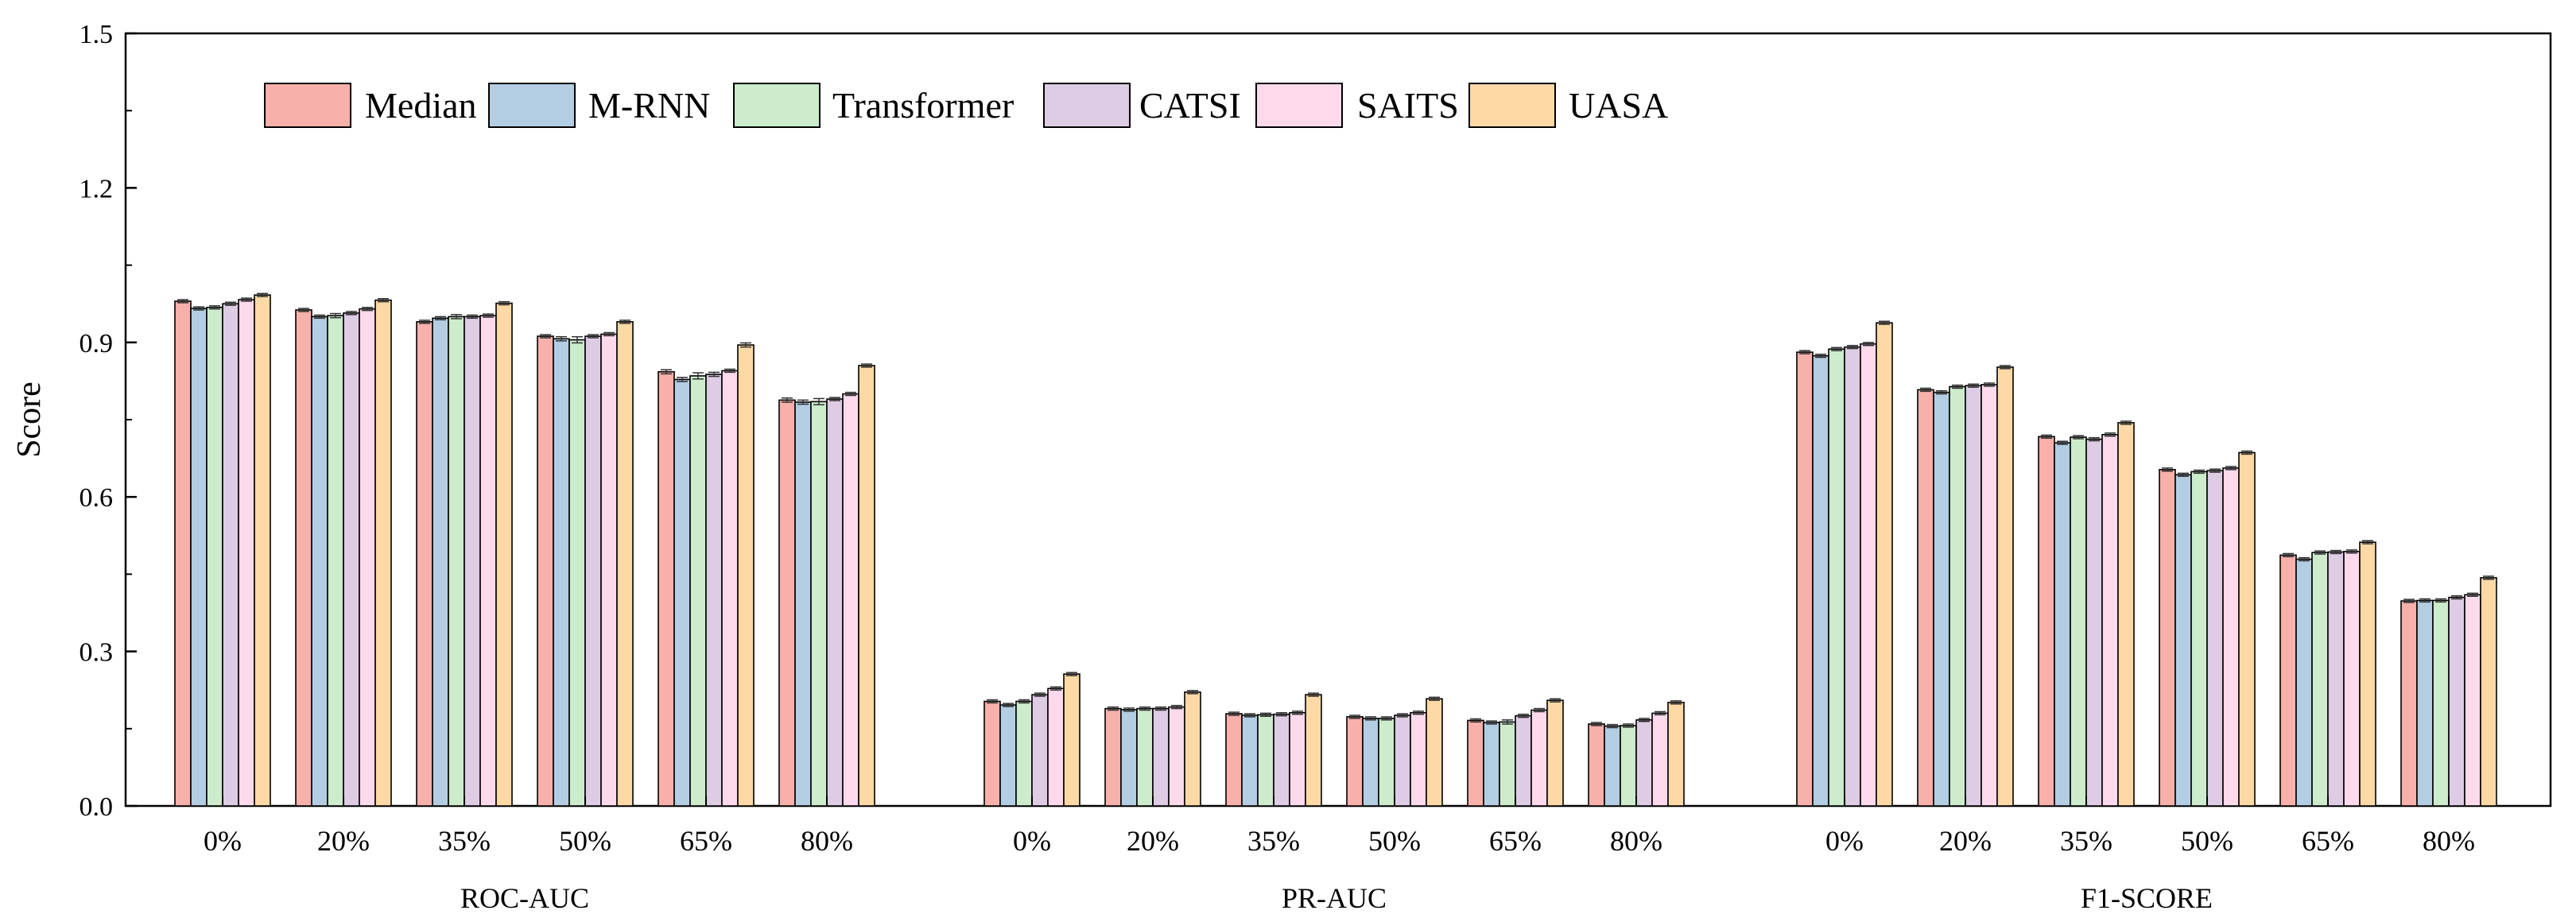 This screenshot has height=918, width=2576. What do you see at coordinates (97, 653) in the screenshot?
I see `y-tick-label: 0.3` at bounding box center [97, 653].